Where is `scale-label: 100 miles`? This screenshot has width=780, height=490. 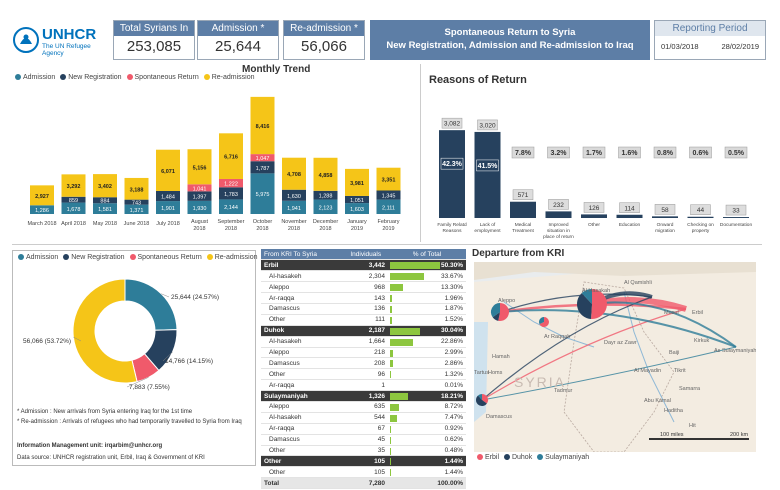 scale-label: 100 miles is located at coordinates (672, 435).